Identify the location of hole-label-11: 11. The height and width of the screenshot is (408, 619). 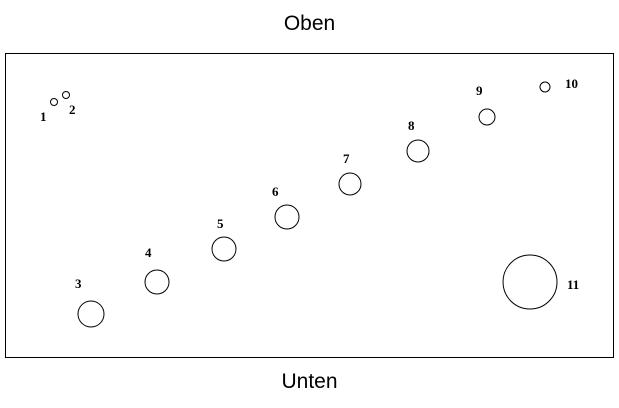
(573, 284).